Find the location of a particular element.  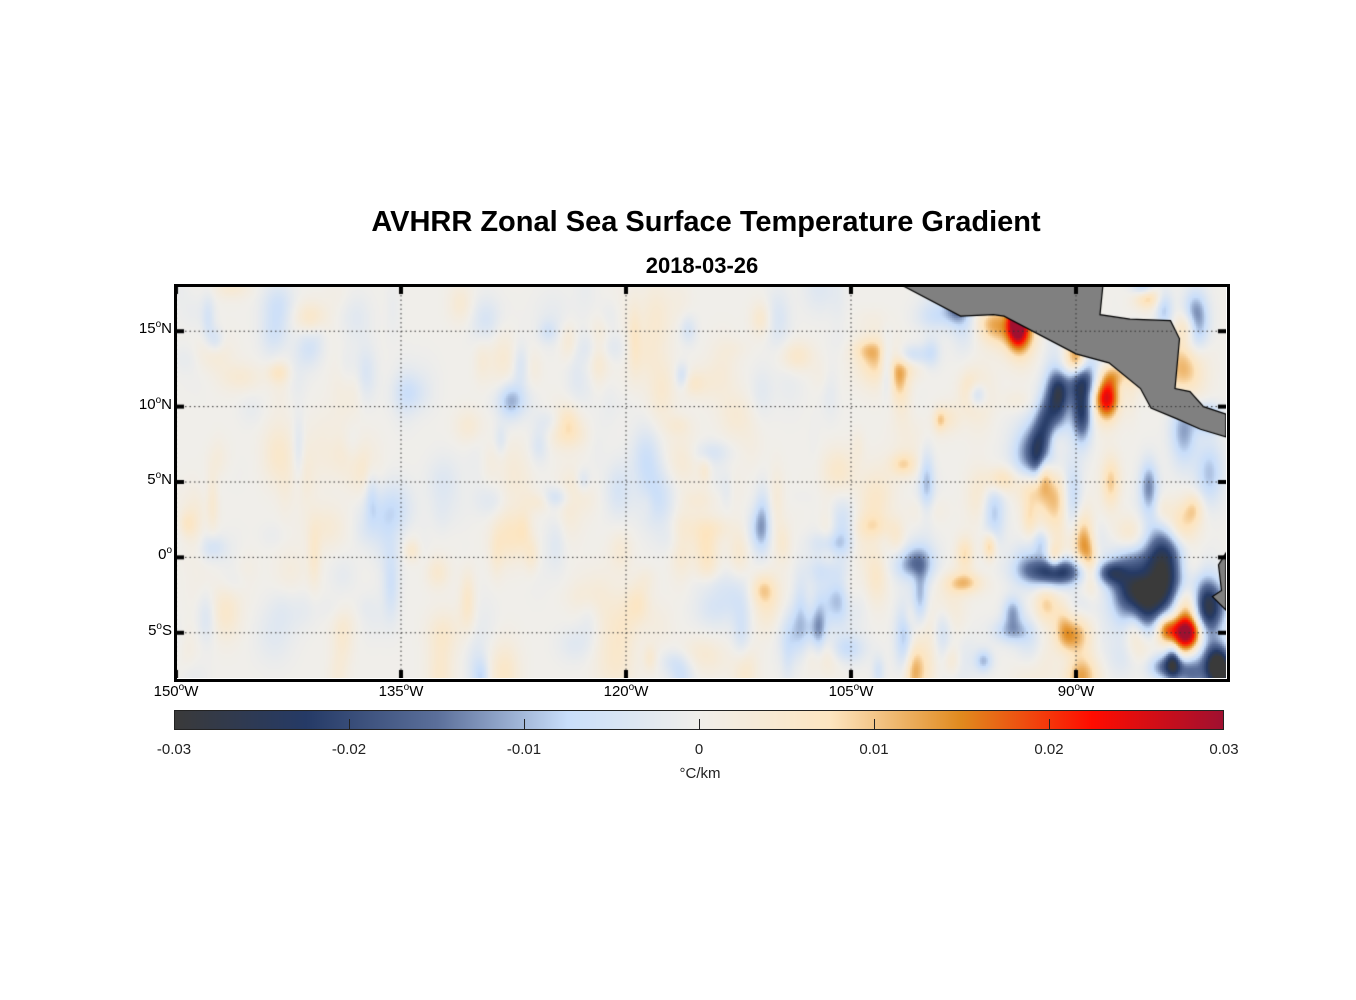

chart-subtitle: 2018-03-26 is located at coordinates (702, 265).